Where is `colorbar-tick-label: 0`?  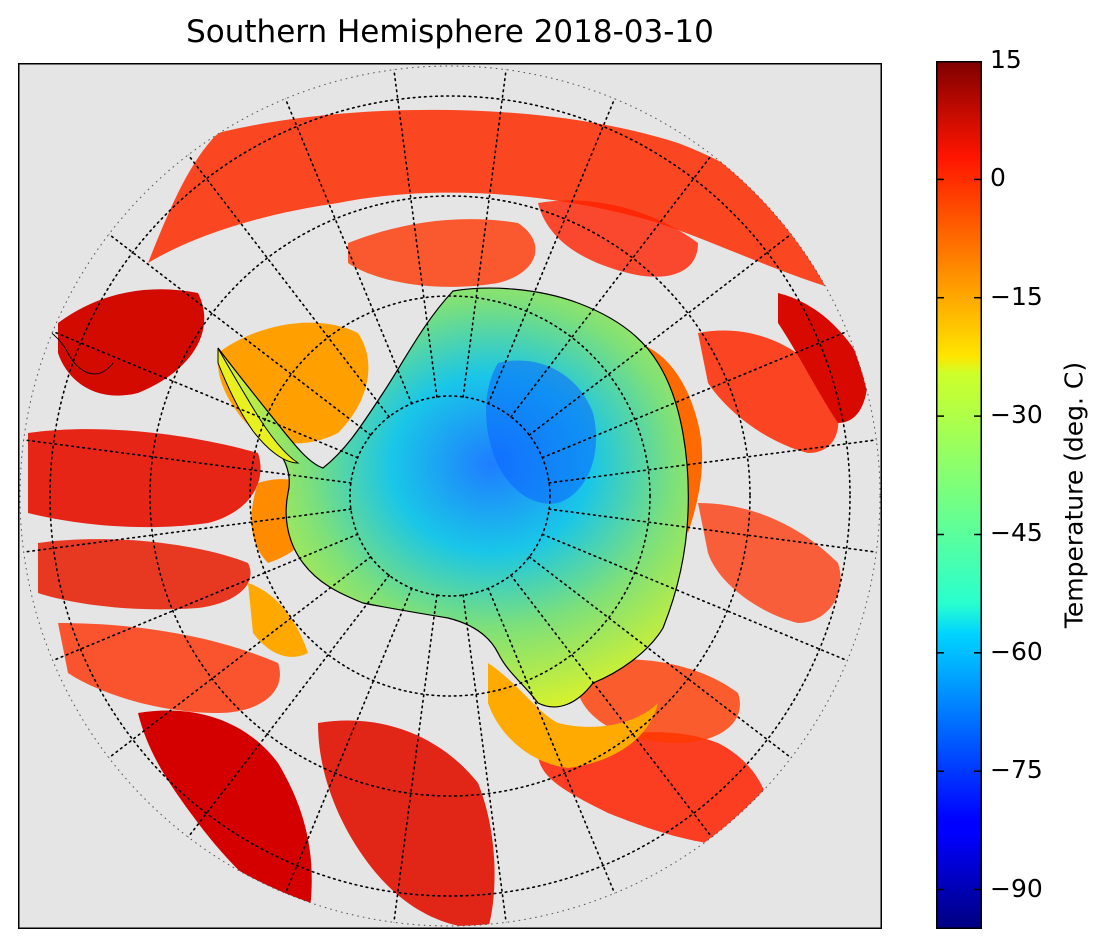
colorbar-tick-label: 0 is located at coordinates (998, 178).